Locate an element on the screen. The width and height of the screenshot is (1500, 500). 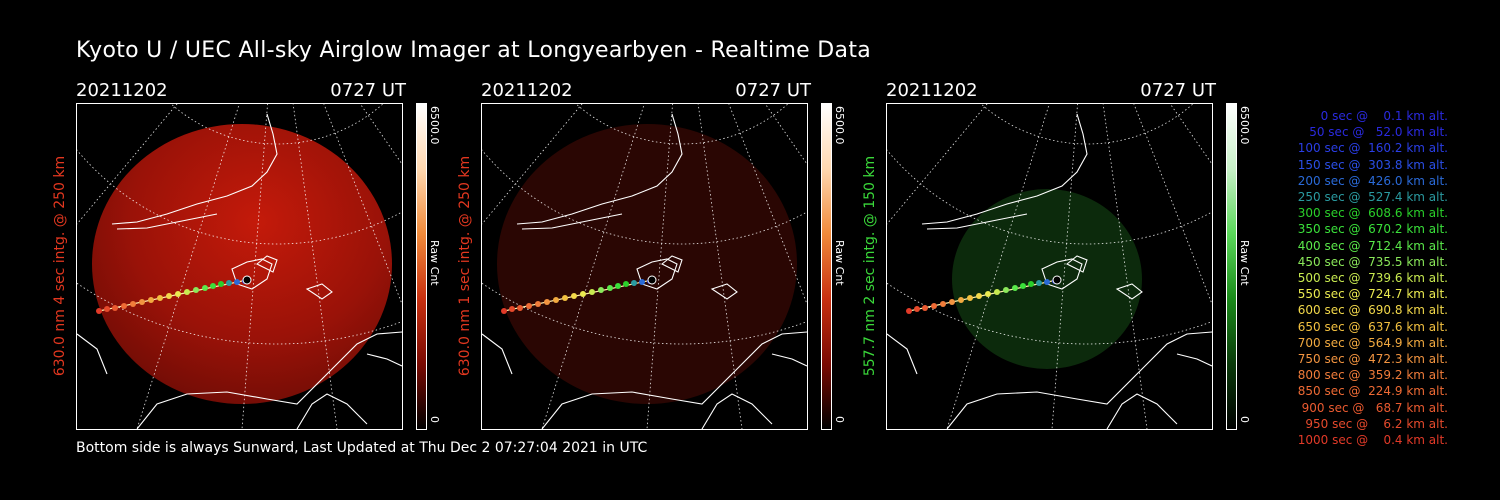
panel-ylabel-wrap: 630.0 nm 1 sec intg. @ 250 km is located at coordinates (467, 265).